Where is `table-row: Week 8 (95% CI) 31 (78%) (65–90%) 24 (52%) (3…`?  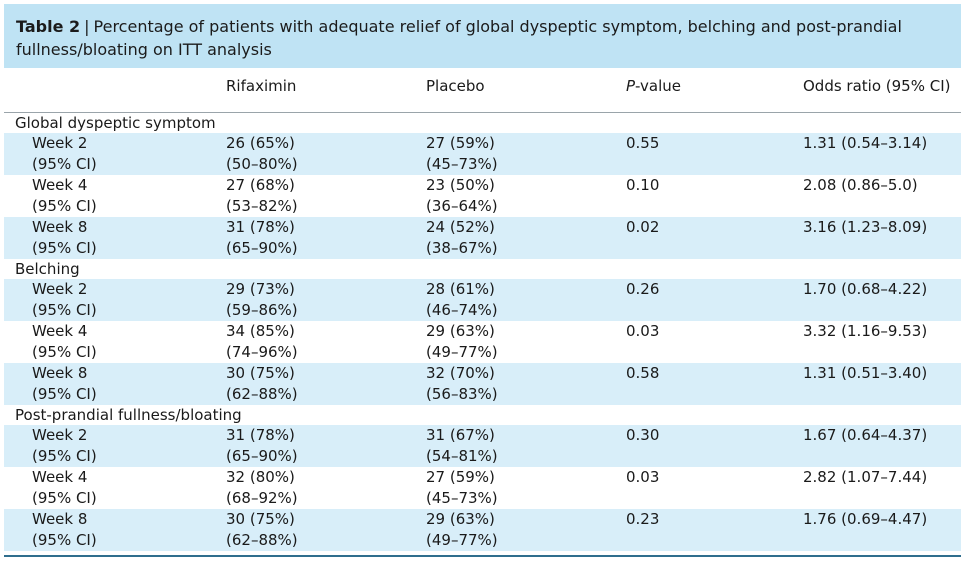 table-row: Week 8 (95% CI) 31 (78%) (65–90%) 24 (52%) (3… is located at coordinates (482, 238).